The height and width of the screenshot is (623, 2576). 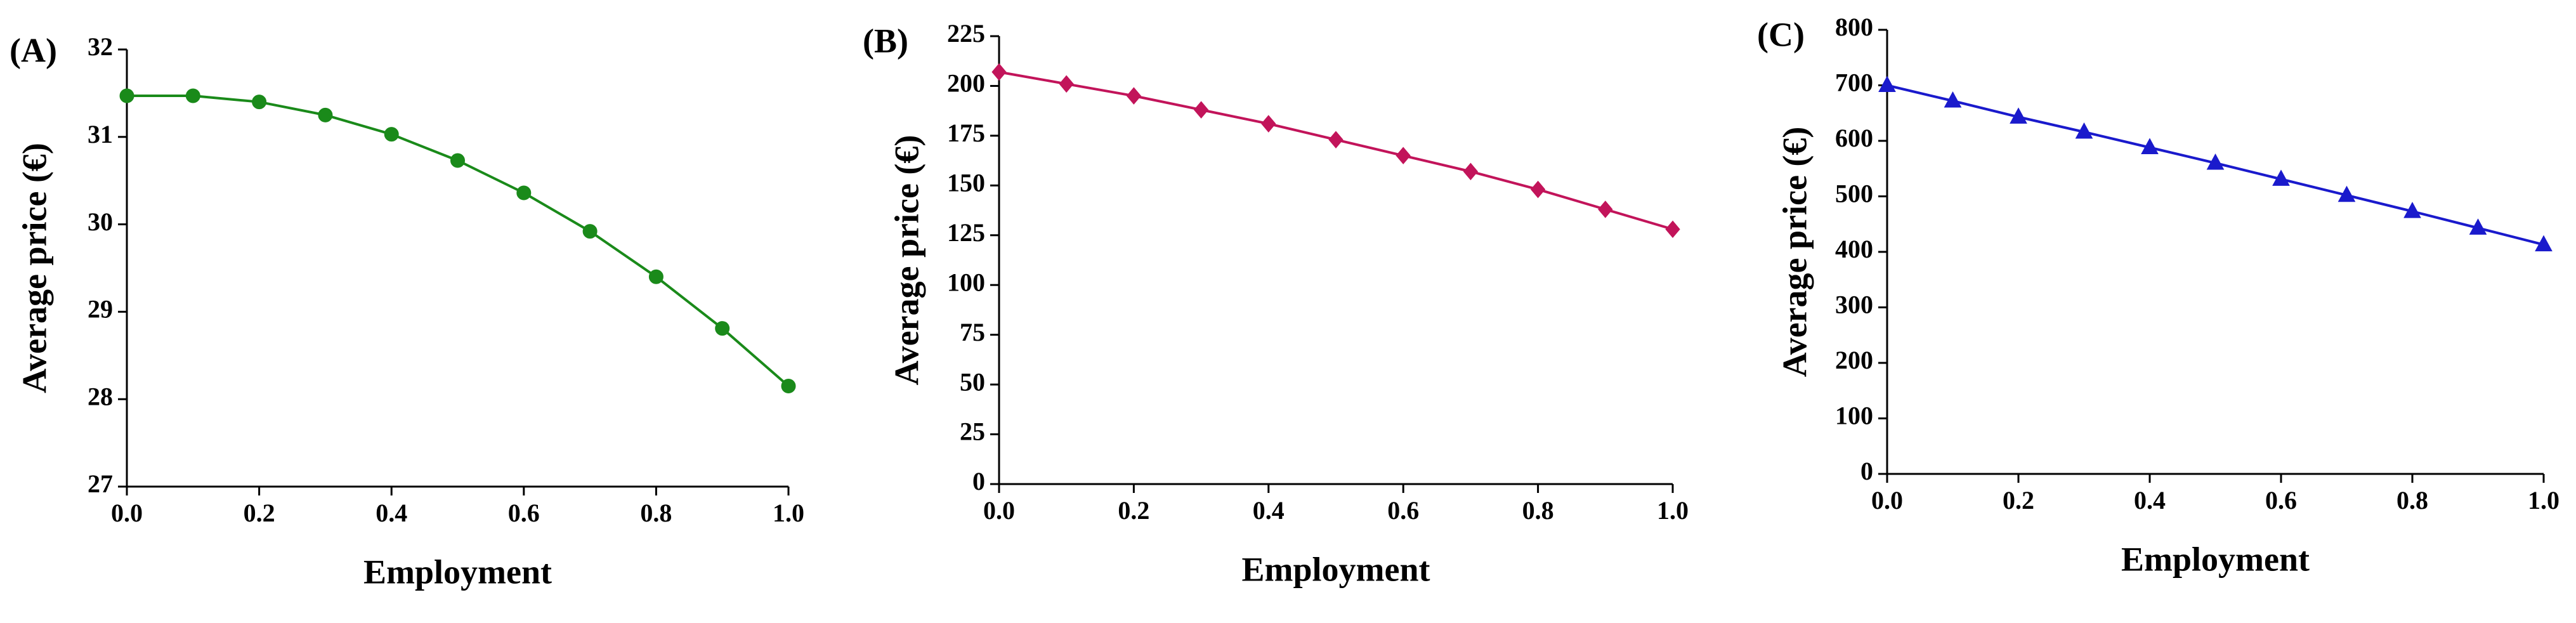 I want to click on y-tick-label: 225, so click(x=966, y=33).